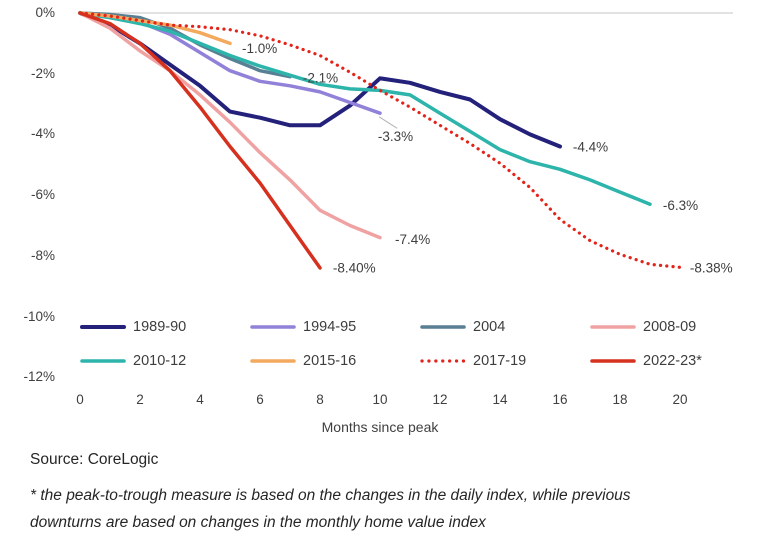 The image size is (768, 553). Describe the element at coordinates (160, 361) in the screenshot. I see `legend-label: 2010-12` at that location.